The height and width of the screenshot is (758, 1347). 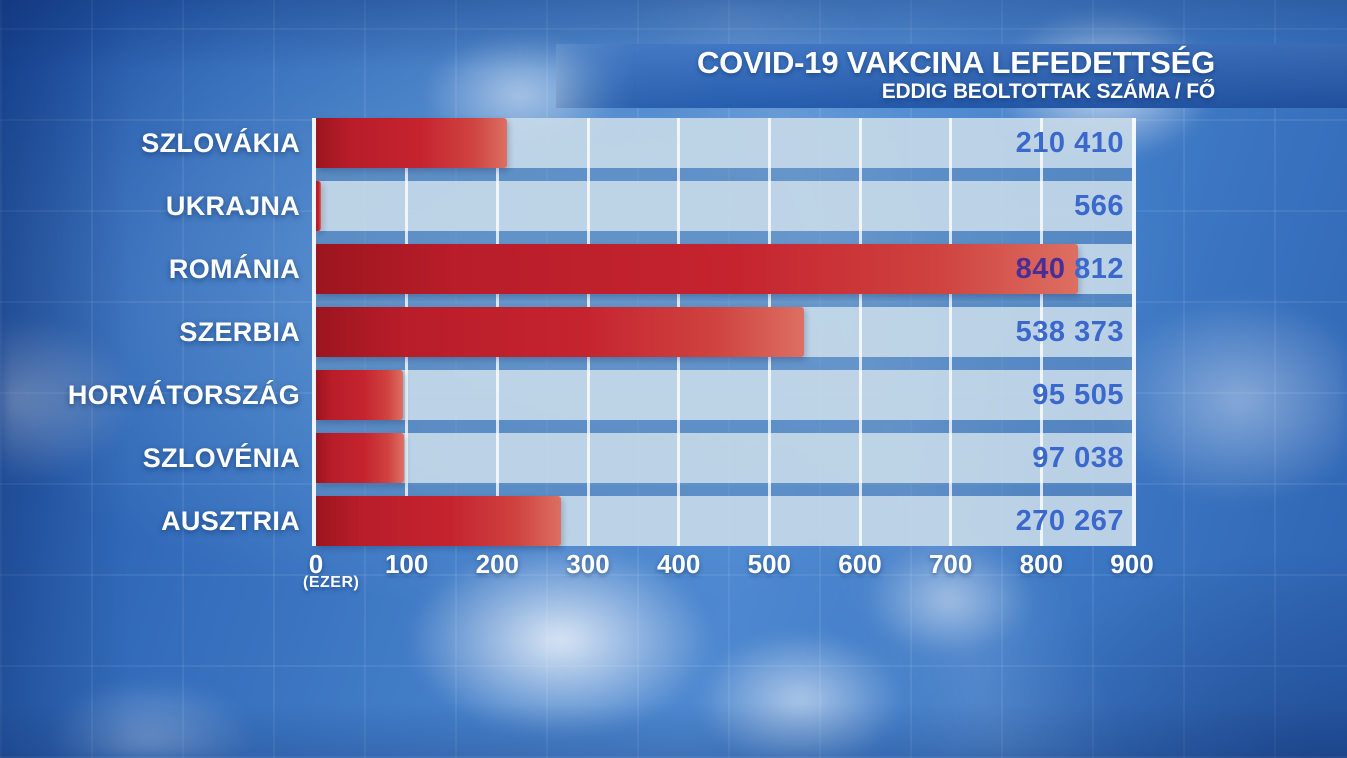 I want to click on plot-right-border, so click(x=1134, y=332).